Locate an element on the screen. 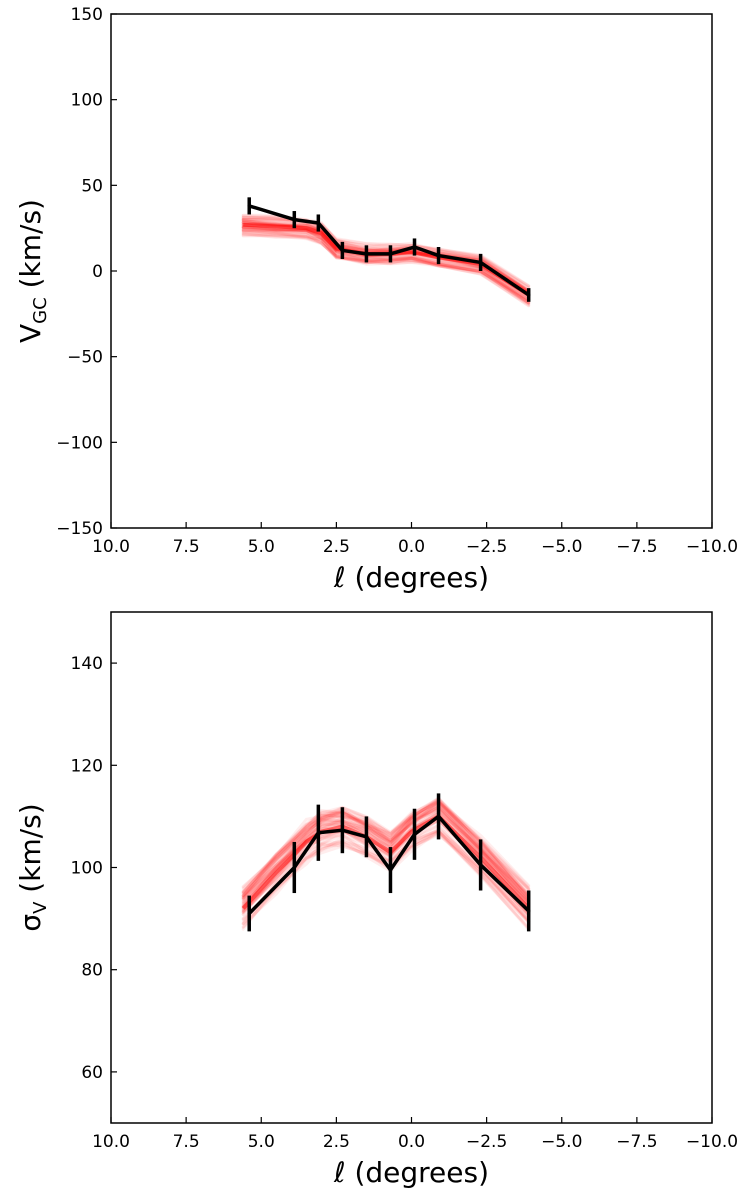 The image size is (750, 1200). y-axis-symbol: σ is located at coordinates (30, 923).